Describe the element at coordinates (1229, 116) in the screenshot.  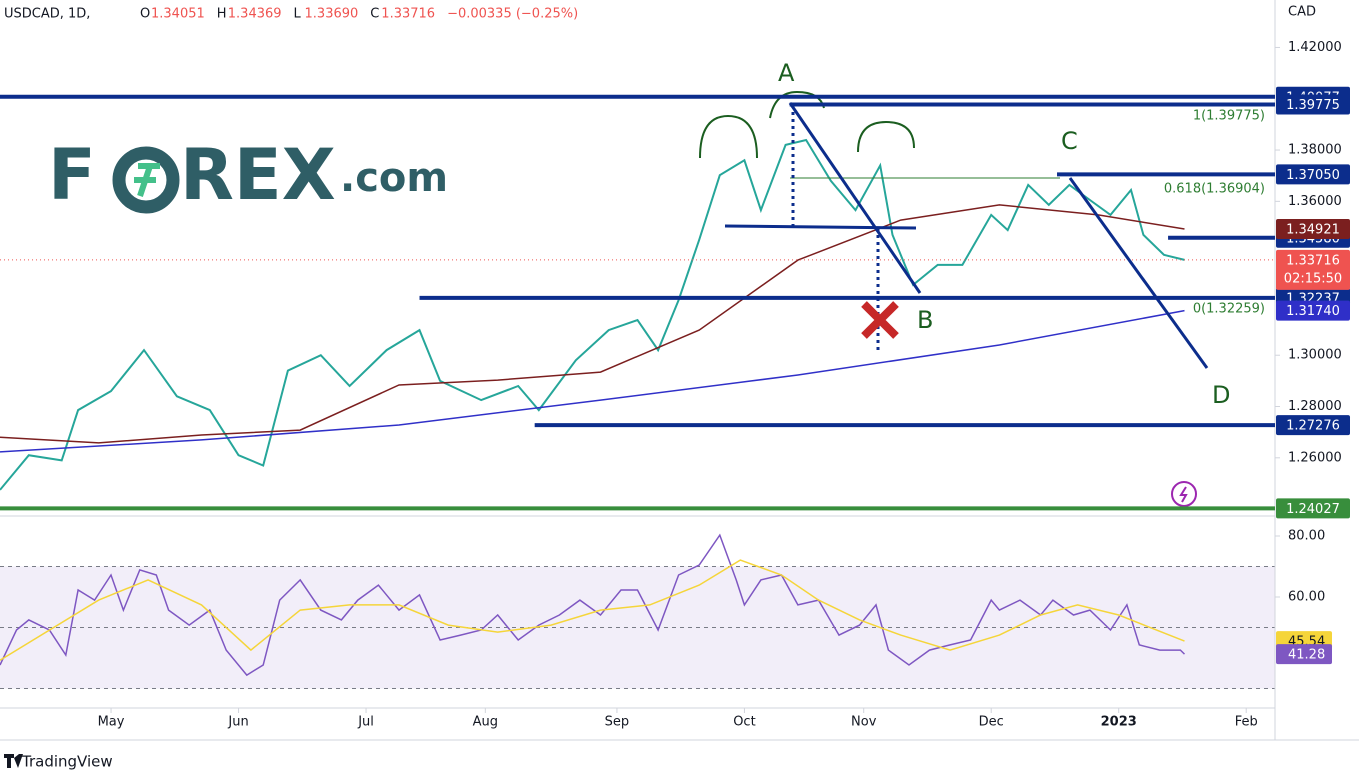
I see `fib-label: 1(1.39775)` at that location.